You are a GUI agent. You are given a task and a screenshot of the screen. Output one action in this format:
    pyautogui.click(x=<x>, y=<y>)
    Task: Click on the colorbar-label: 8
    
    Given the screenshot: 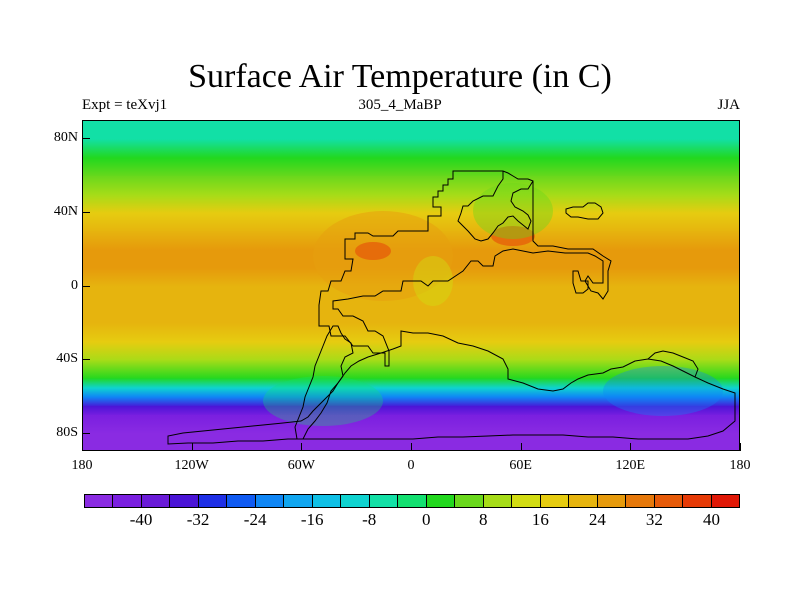 What is the action you would take?
    pyautogui.click(x=483, y=519)
    